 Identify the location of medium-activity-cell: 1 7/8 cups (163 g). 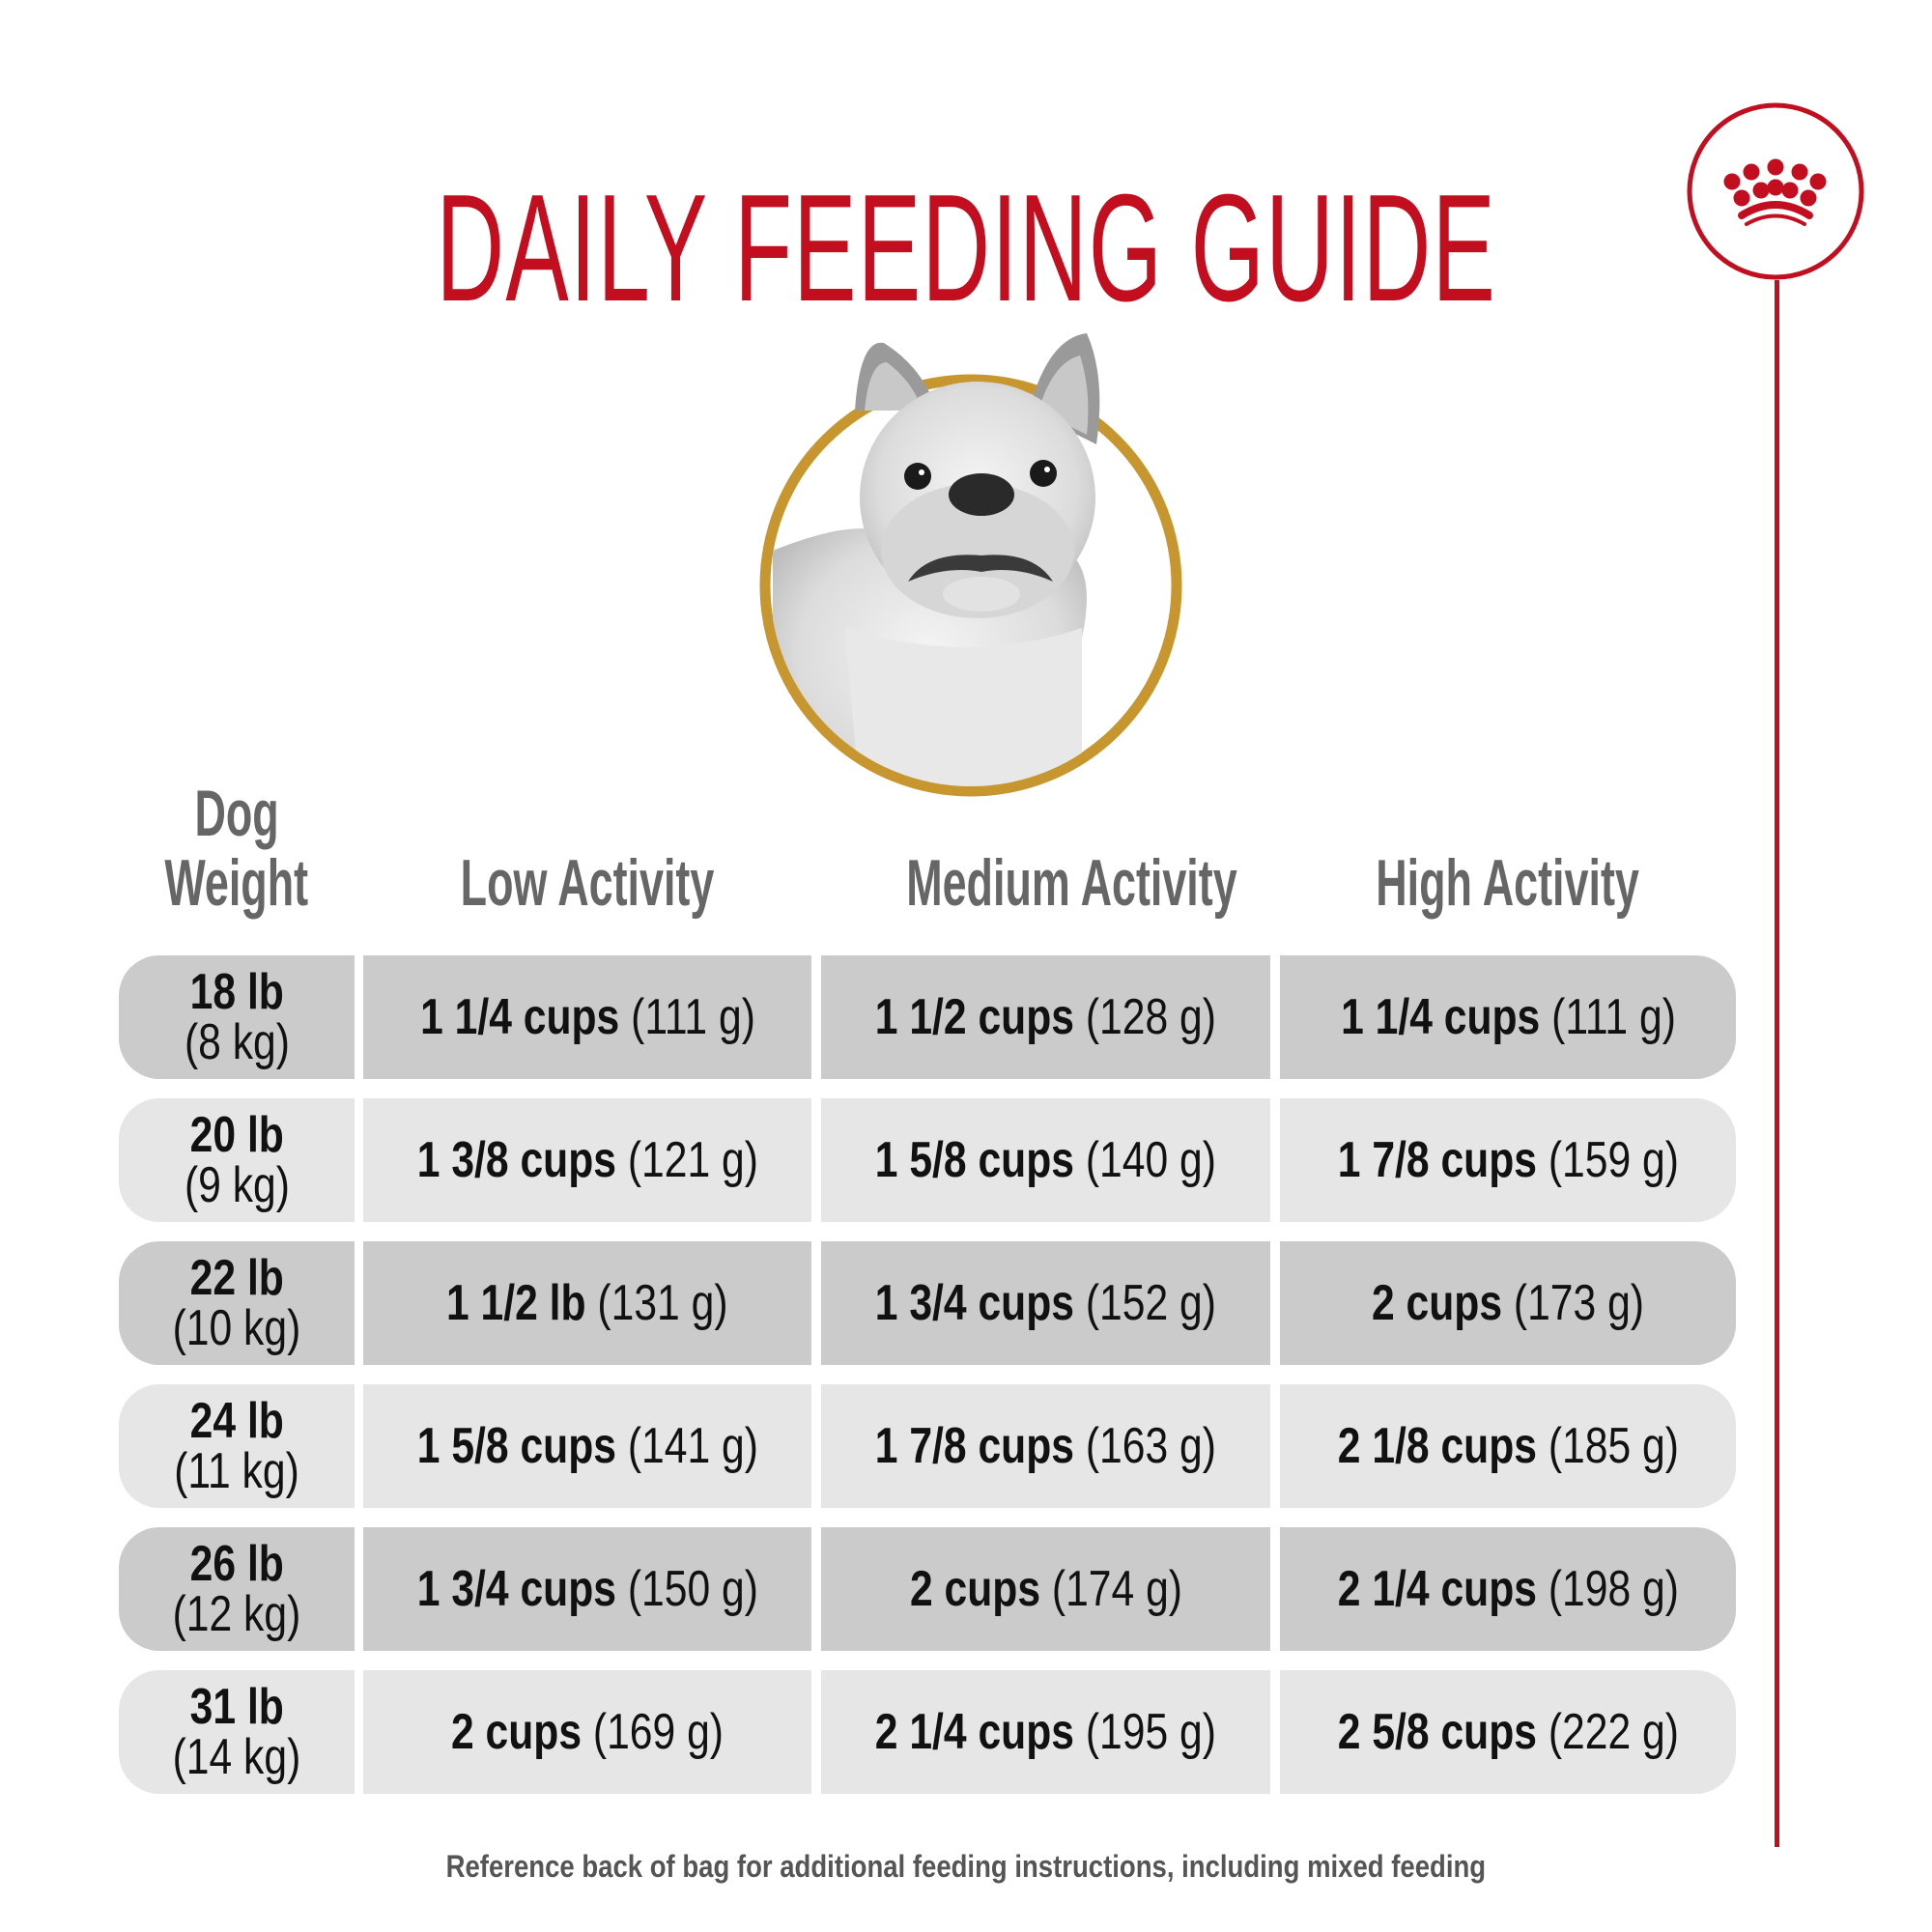
(1045, 1446).